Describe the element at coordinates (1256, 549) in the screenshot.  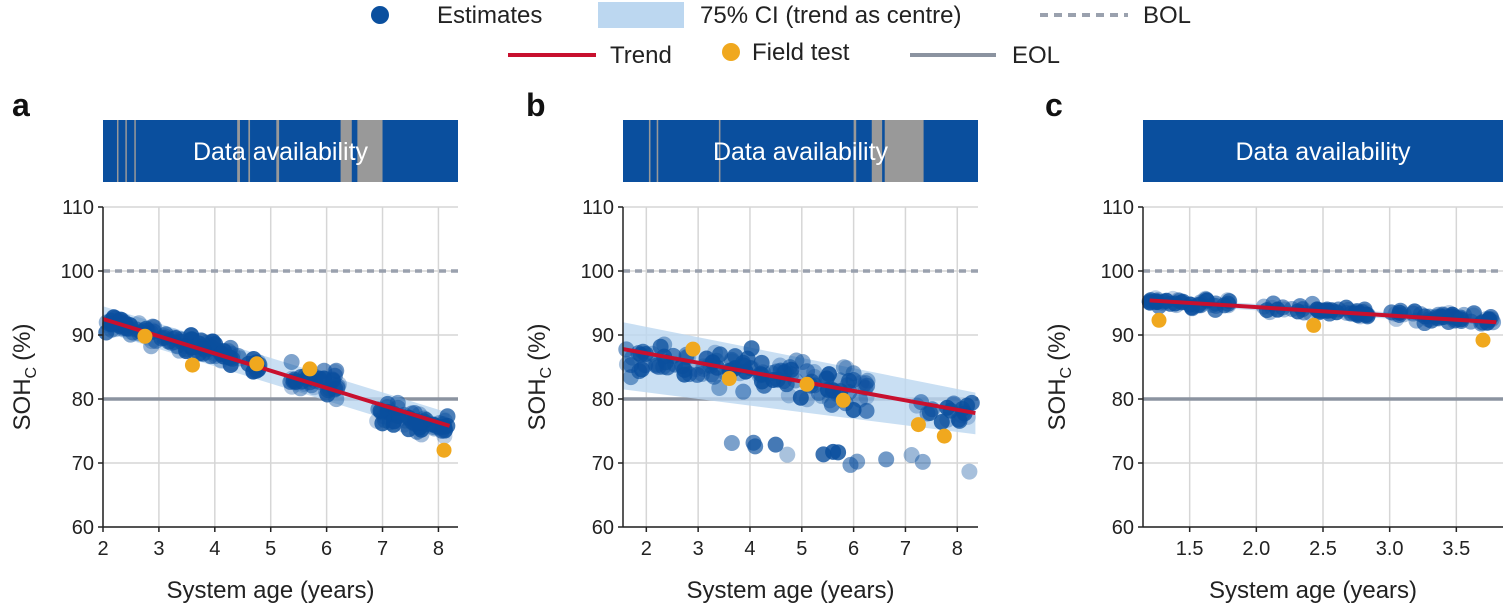
I see `x-tick-label: 2.0` at that location.